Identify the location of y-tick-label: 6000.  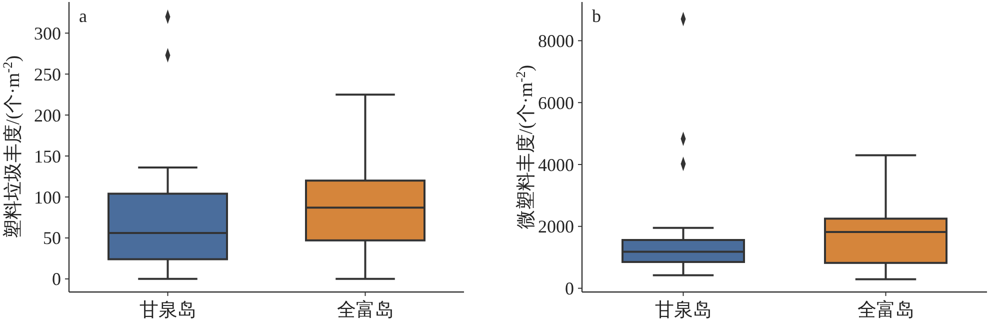
(556, 102).